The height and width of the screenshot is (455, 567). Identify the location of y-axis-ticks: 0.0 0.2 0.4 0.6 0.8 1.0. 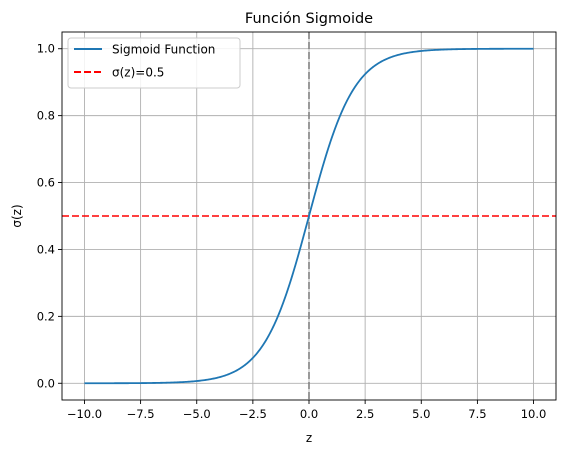
(49, 216).